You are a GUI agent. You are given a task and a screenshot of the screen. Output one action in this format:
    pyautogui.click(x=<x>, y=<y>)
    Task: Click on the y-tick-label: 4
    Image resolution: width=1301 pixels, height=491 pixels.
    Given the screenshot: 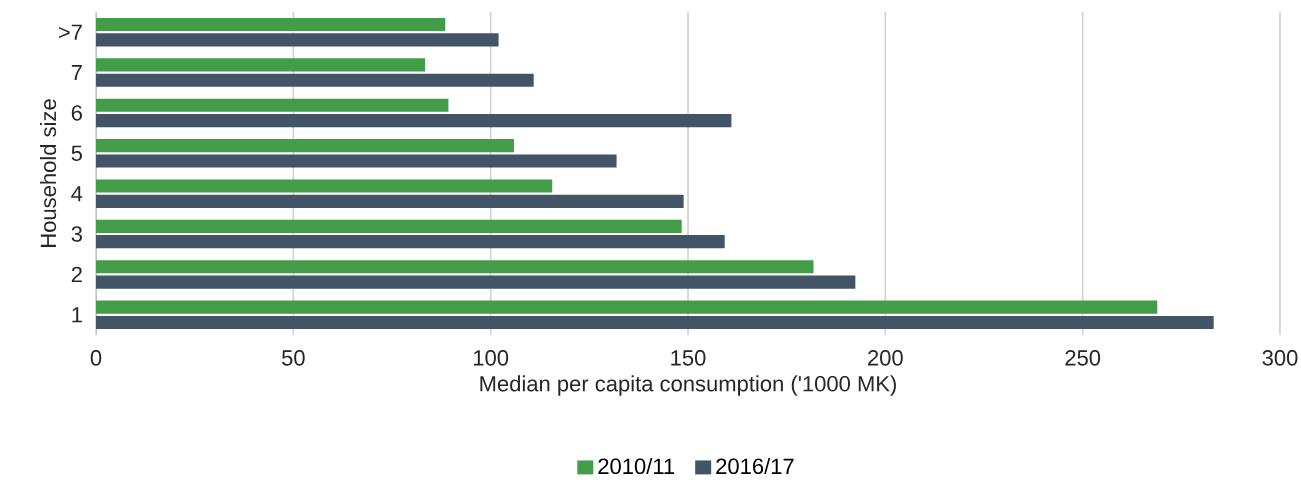 What is the action you would take?
    pyautogui.click(x=77, y=194)
    